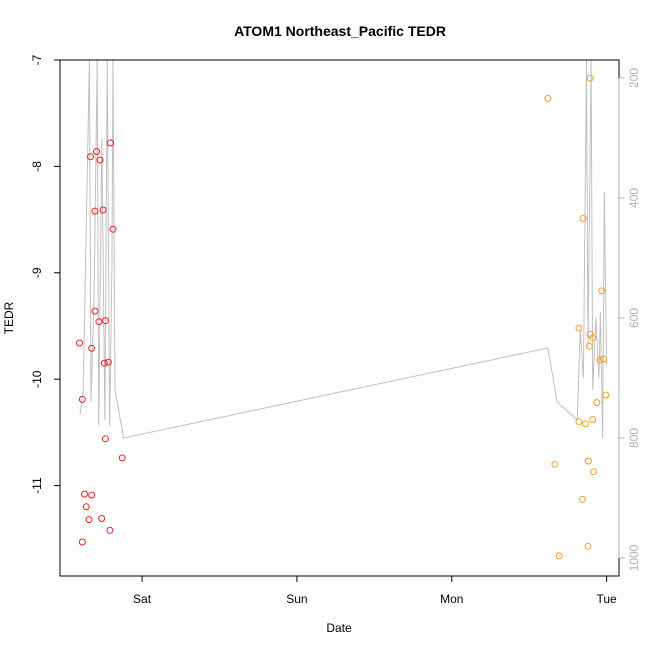 The image size is (650, 650). What do you see at coordinates (37, 272) in the screenshot?
I see `y-tick-label: -9` at bounding box center [37, 272].